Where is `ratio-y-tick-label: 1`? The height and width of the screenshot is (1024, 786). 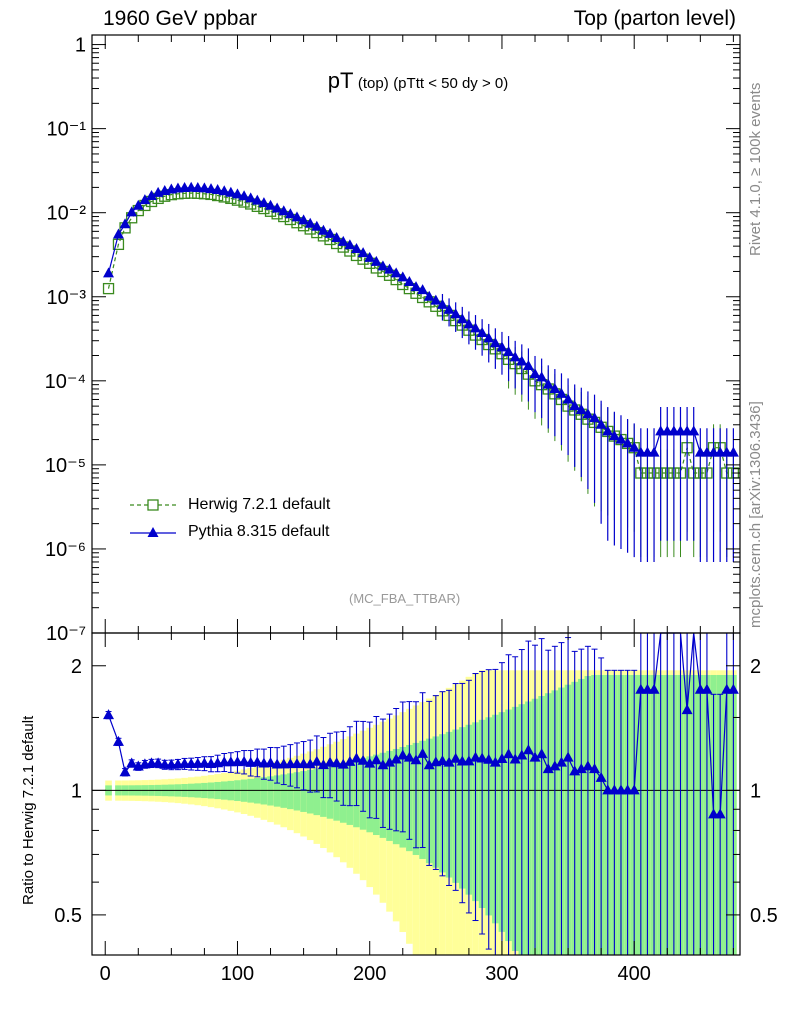 ratio-y-tick-label: 1 is located at coordinates (76, 791).